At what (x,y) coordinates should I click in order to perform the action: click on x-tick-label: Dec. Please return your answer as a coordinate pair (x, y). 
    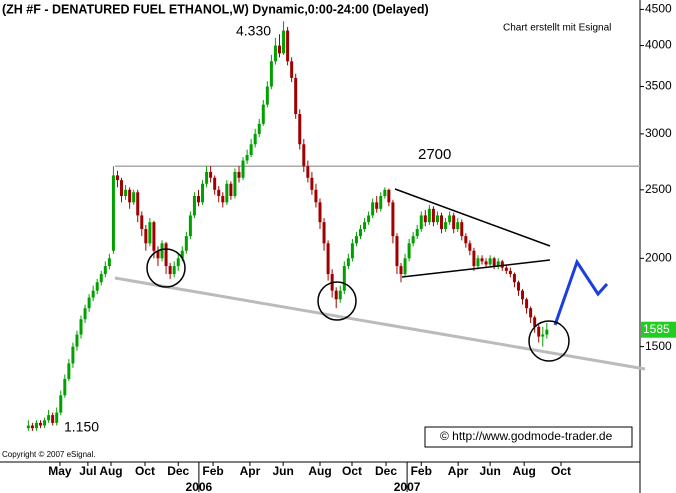
    Looking at the image, I should click on (178, 471).